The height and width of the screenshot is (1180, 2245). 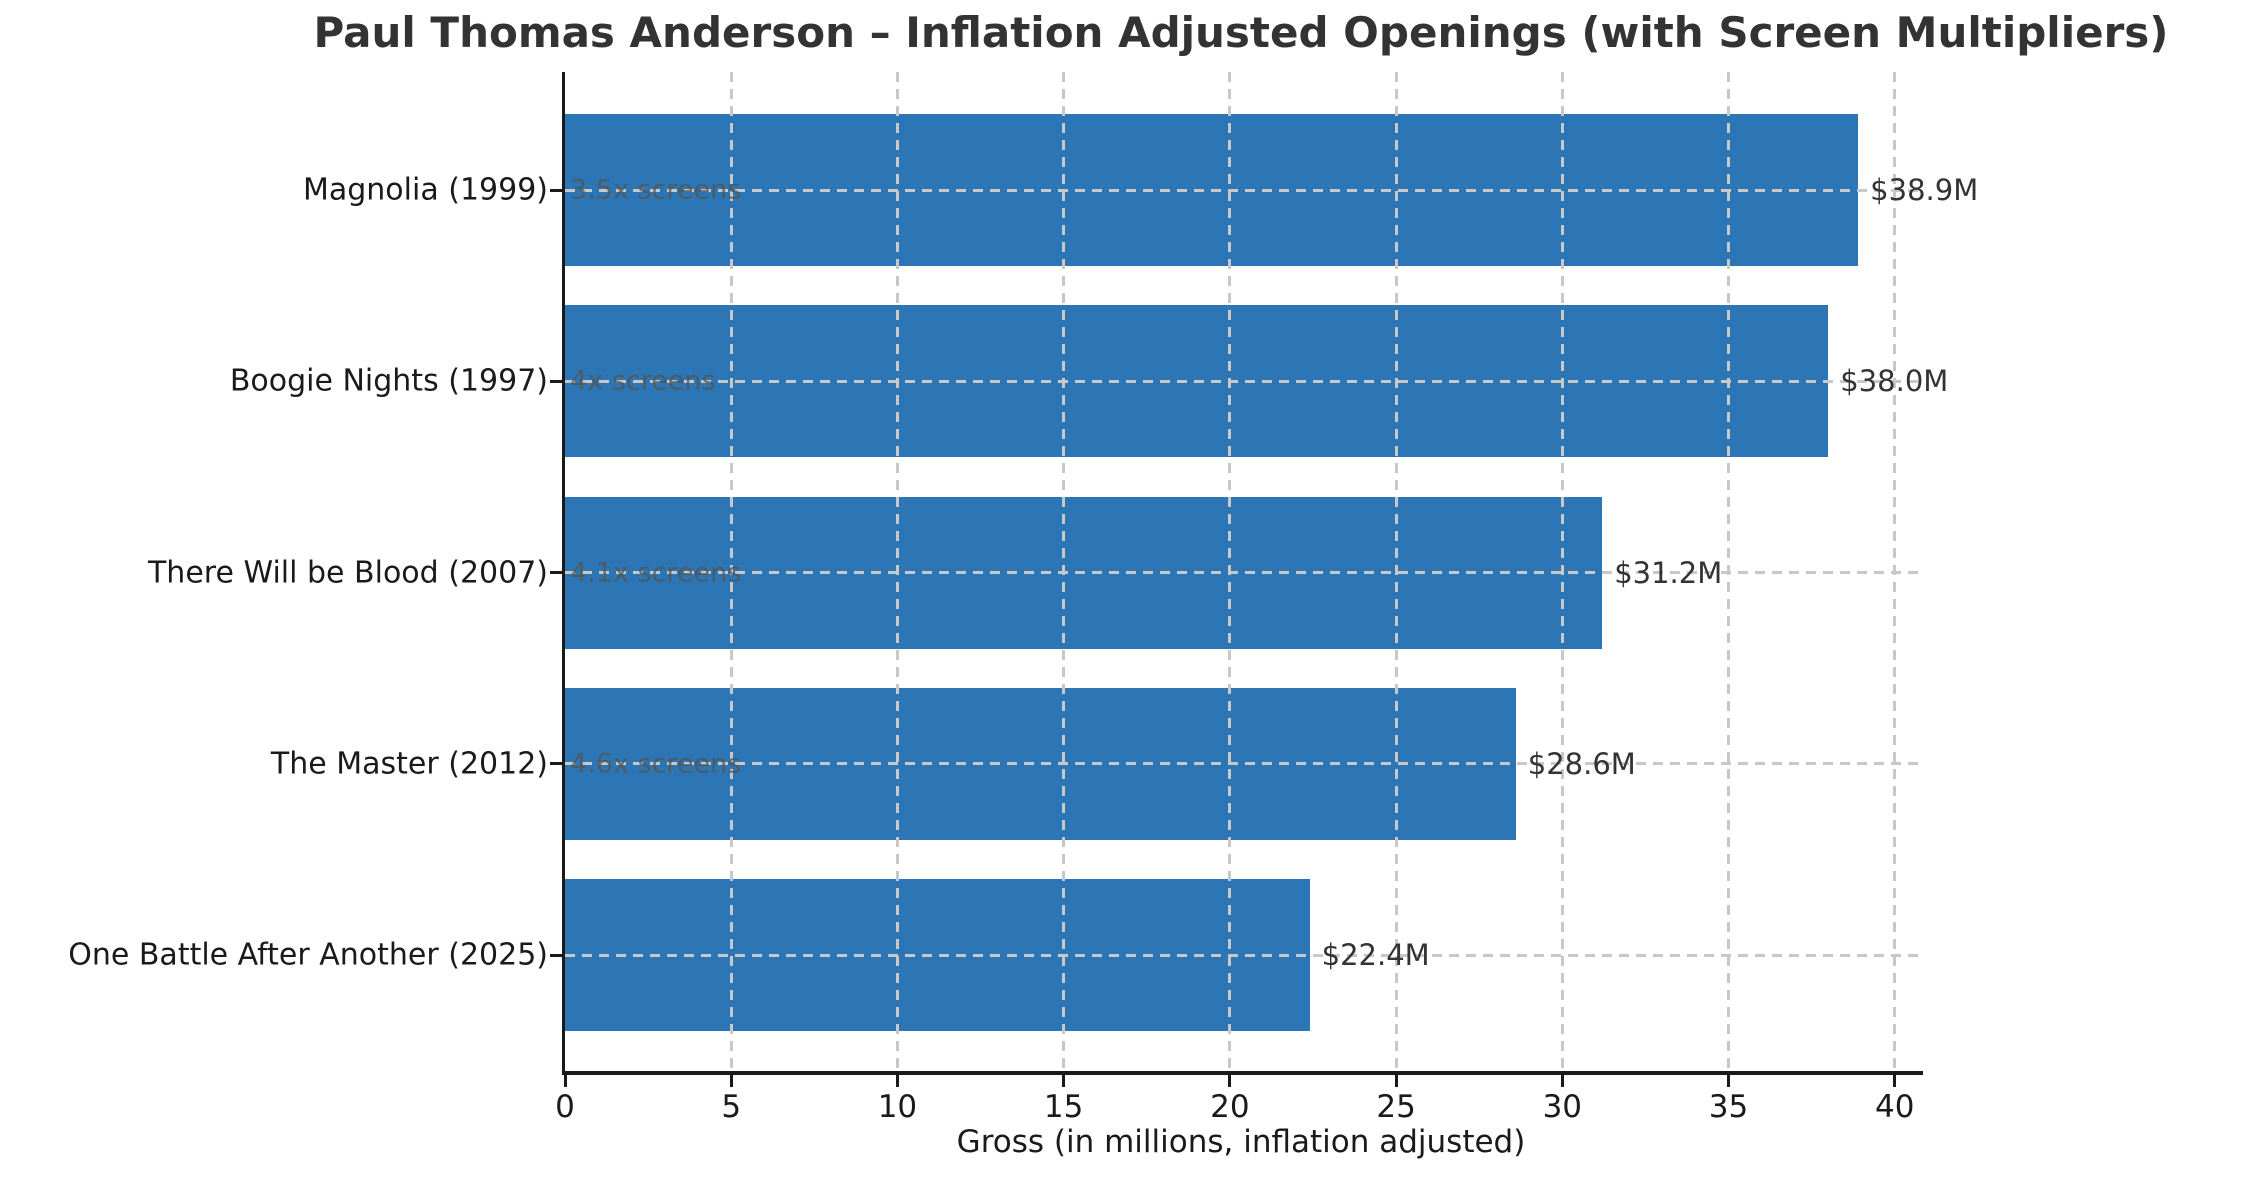 I want to click on x-tick-label: 20, so click(x=1230, y=1107).